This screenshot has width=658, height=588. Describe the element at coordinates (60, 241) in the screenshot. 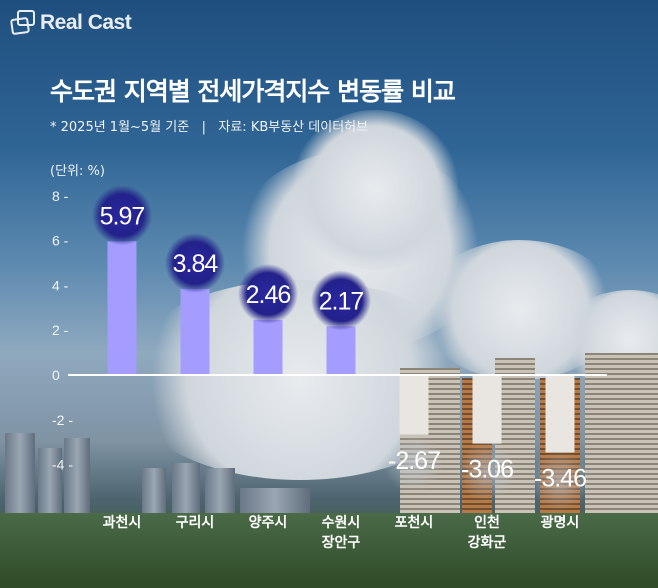

I see `y-tick-label: 6 -` at that location.